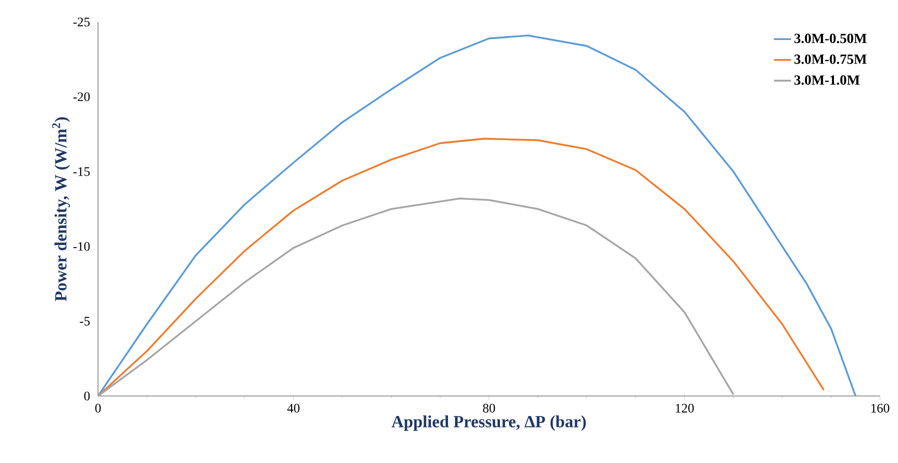 This screenshot has width=898, height=463. Describe the element at coordinates (830, 59) in the screenshot. I see `legend-label: 3.0M-0.75M` at that location.